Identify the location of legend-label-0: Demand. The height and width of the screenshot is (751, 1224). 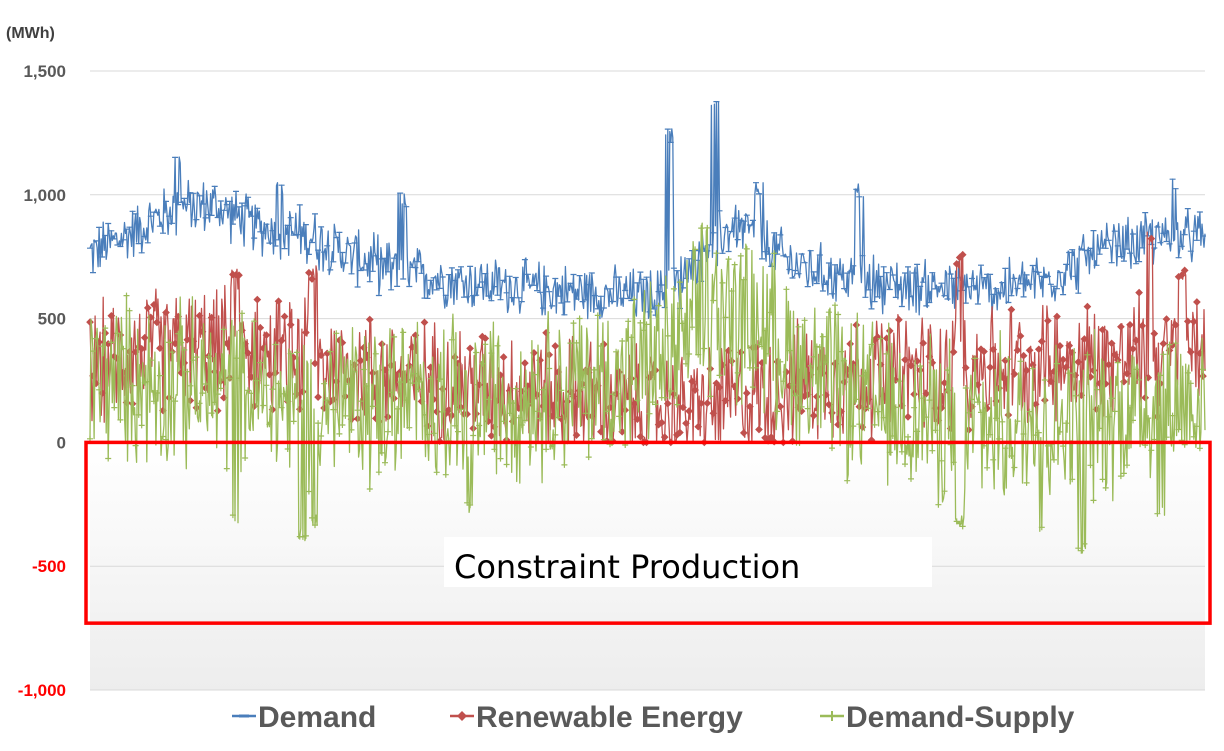
(317, 717).